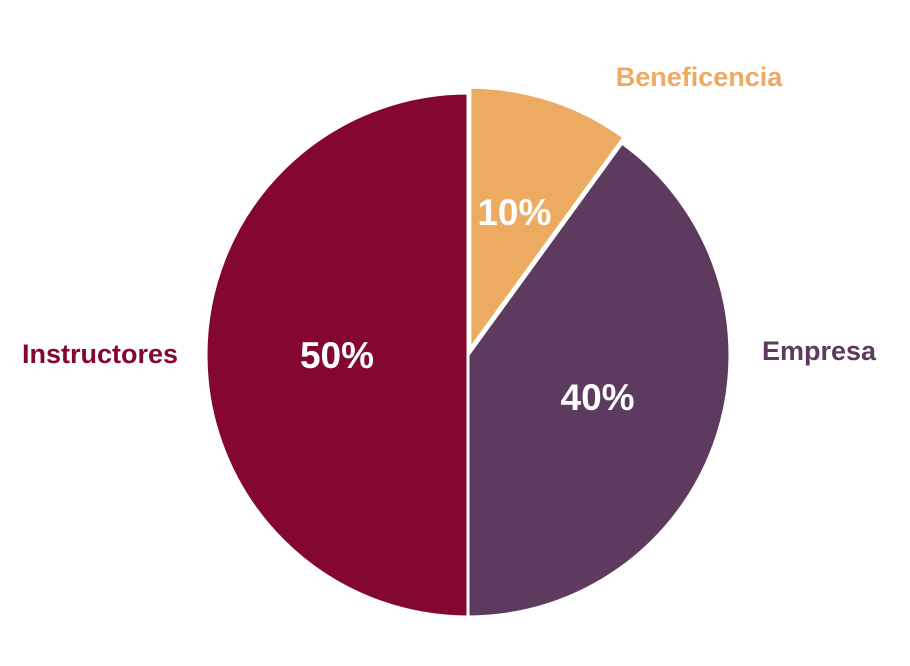 The height and width of the screenshot is (666, 910). What do you see at coordinates (700, 77) in the screenshot?
I see `pie-slice-label-beneficencia: Beneficencia` at bounding box center [700, 77].